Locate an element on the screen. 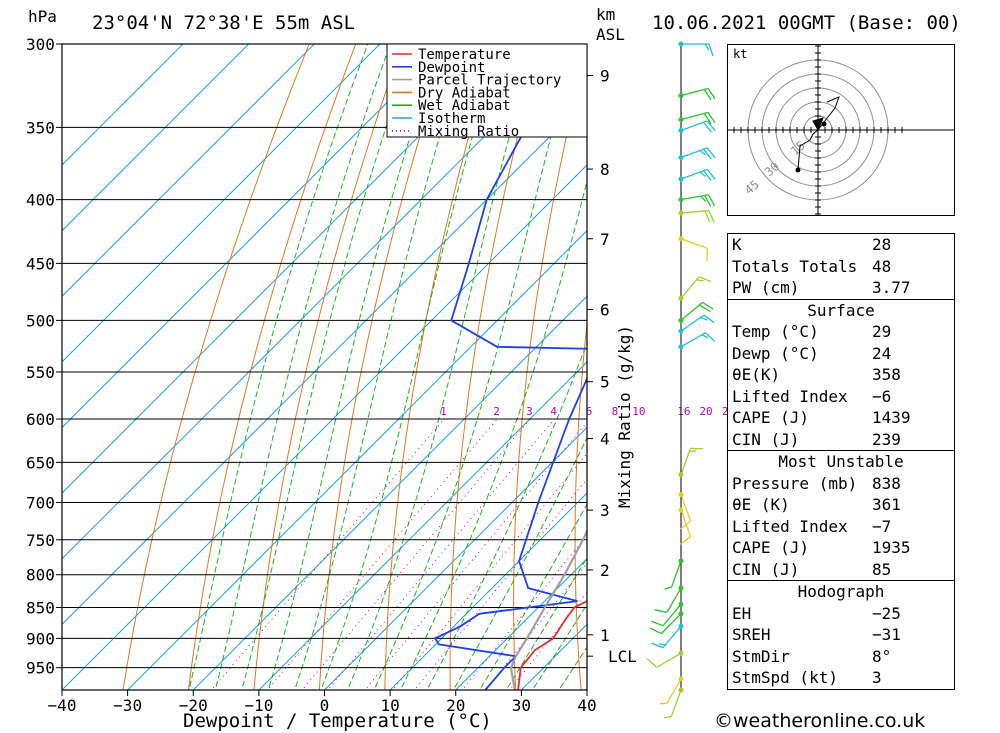 This screenshot has width=1000, height=733. surface-row-dewp: Dewp (°C) 24 is located at coordinates (812, 353).